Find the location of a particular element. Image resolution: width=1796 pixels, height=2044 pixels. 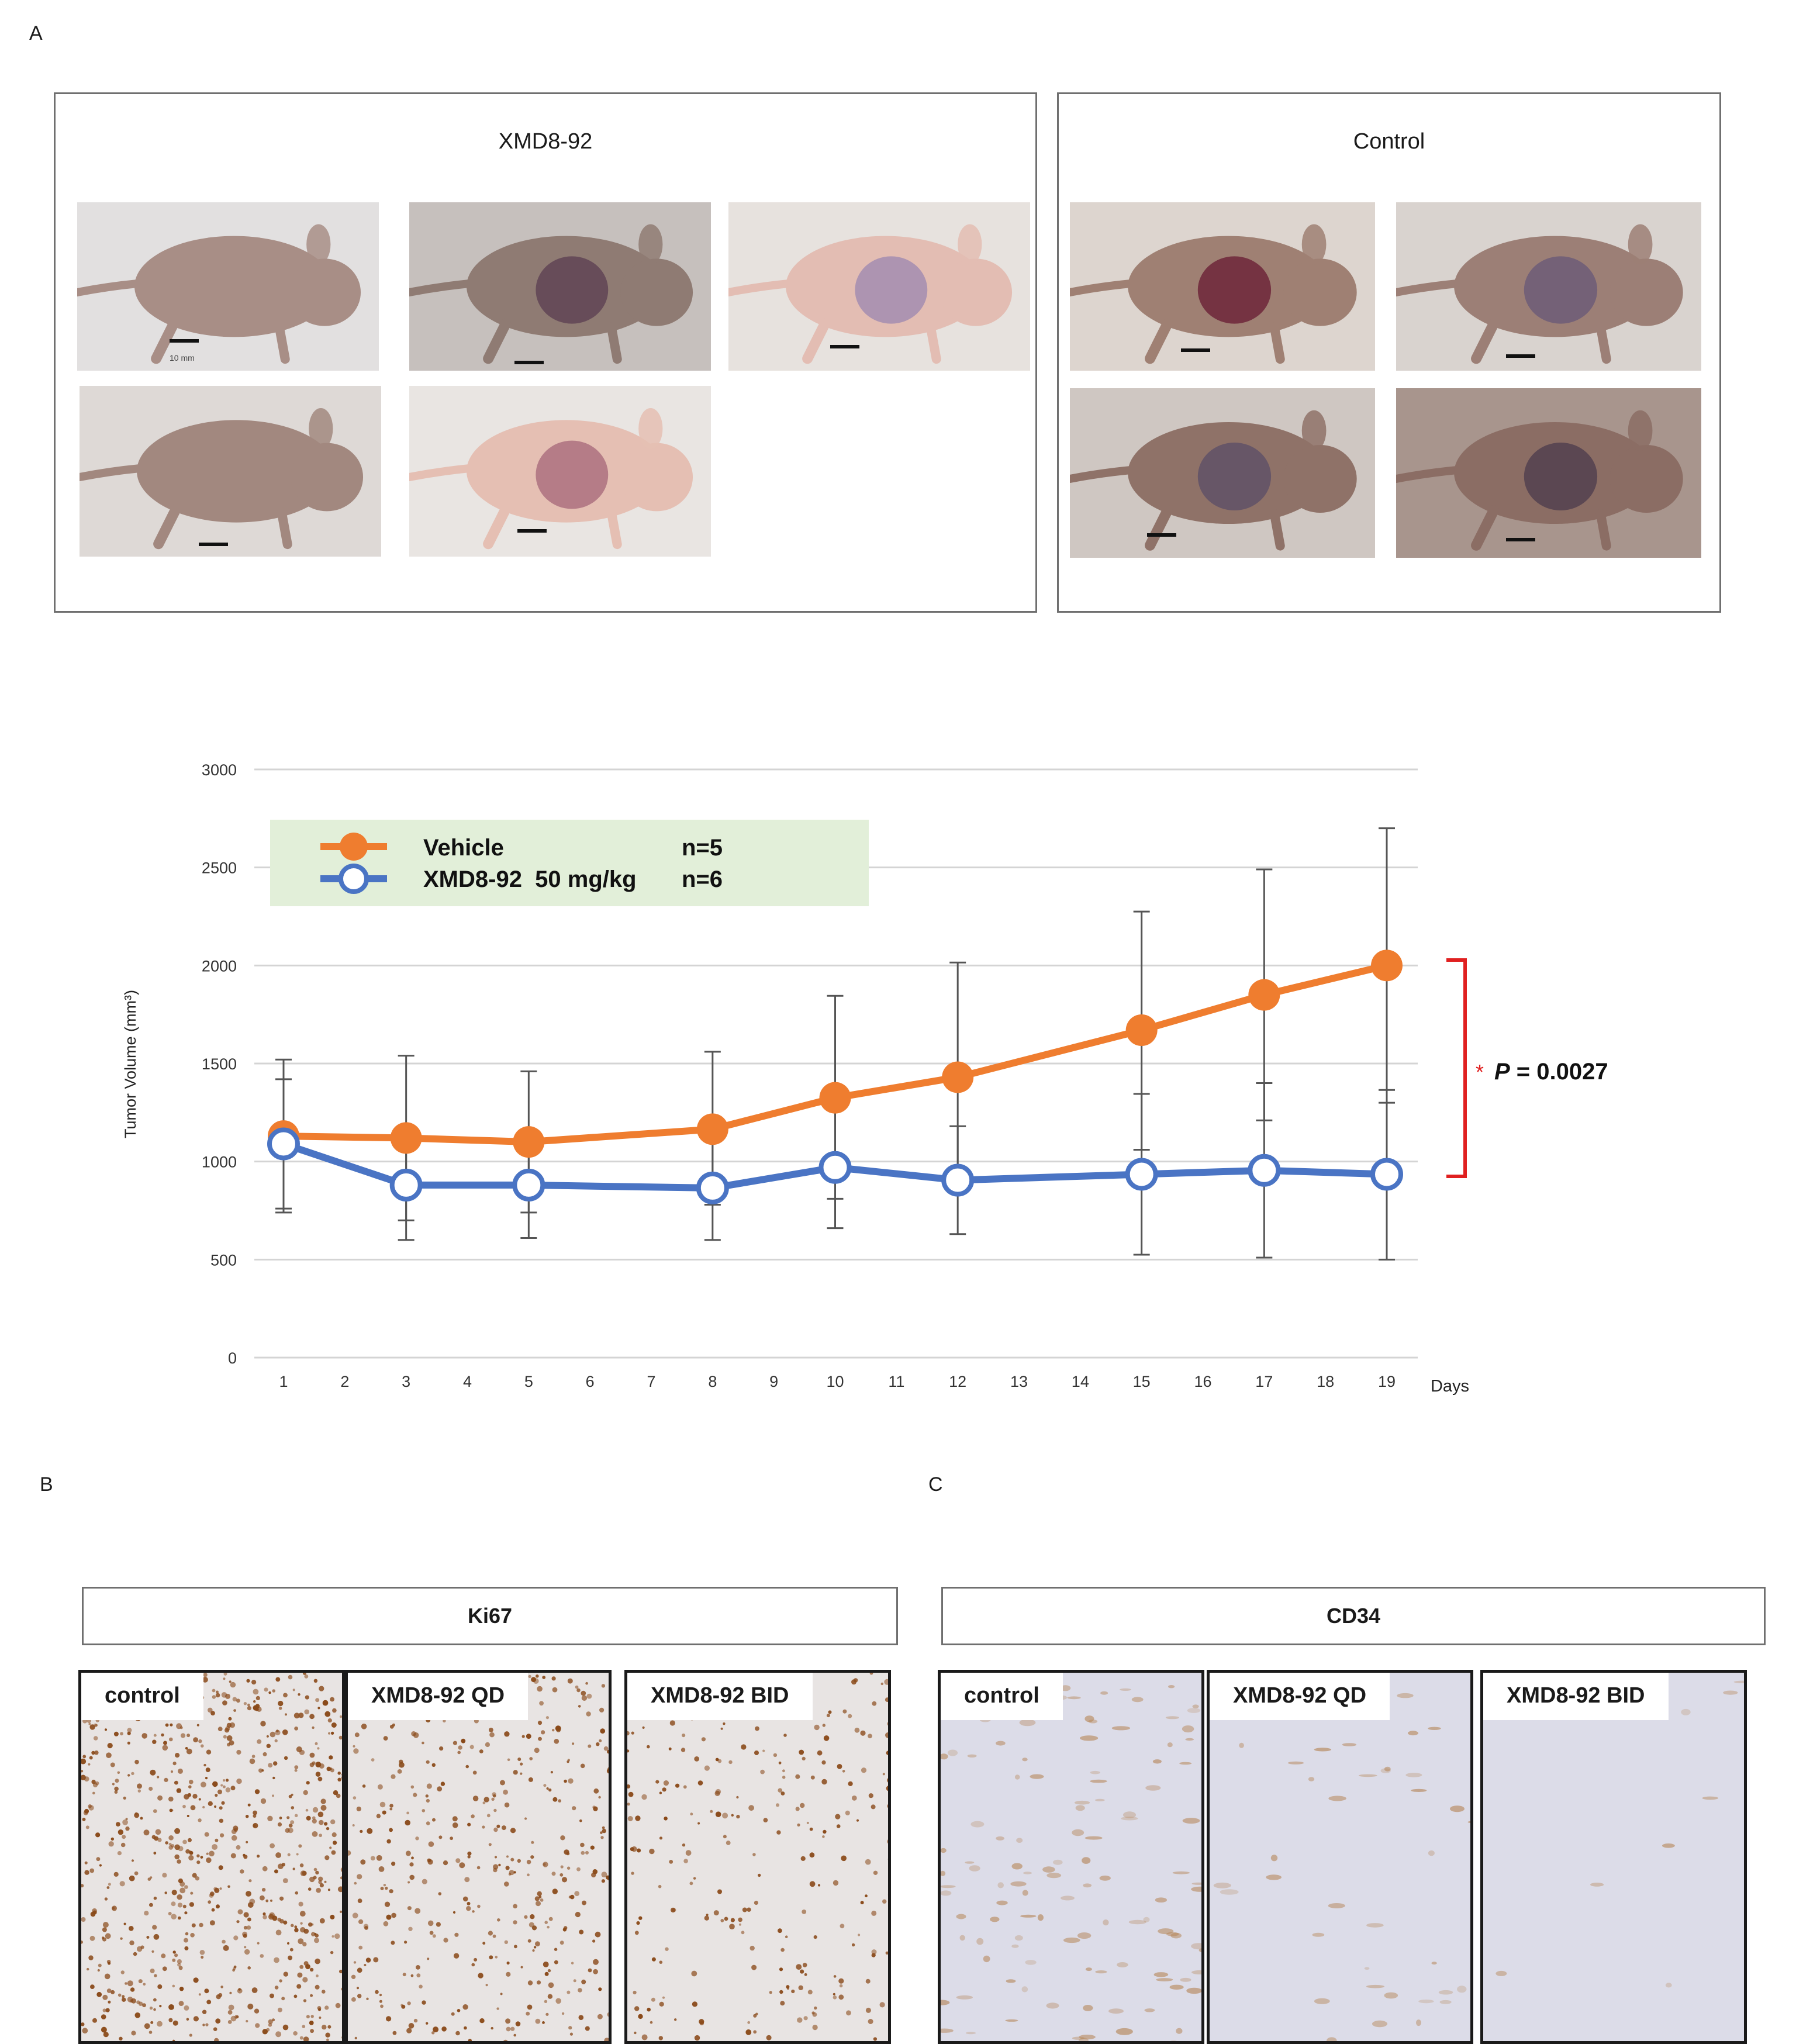

x-tick-label: 19 is located at coordinates (1387, 1381).